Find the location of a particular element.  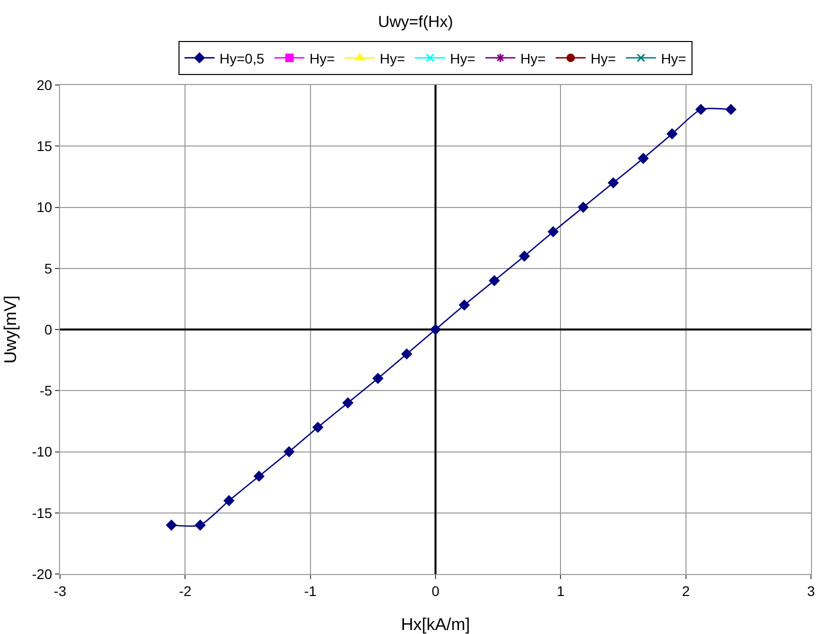

y-tick-label: 15 is located at coordinates (44, 146).